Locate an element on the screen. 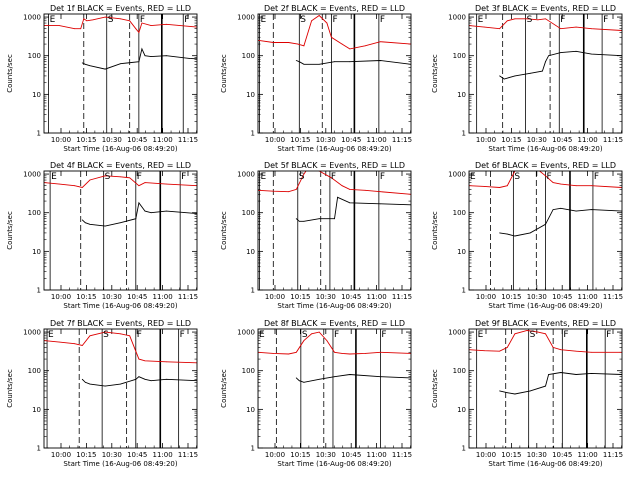  y-tick-label: 10 is located at coordinates (461, 95).